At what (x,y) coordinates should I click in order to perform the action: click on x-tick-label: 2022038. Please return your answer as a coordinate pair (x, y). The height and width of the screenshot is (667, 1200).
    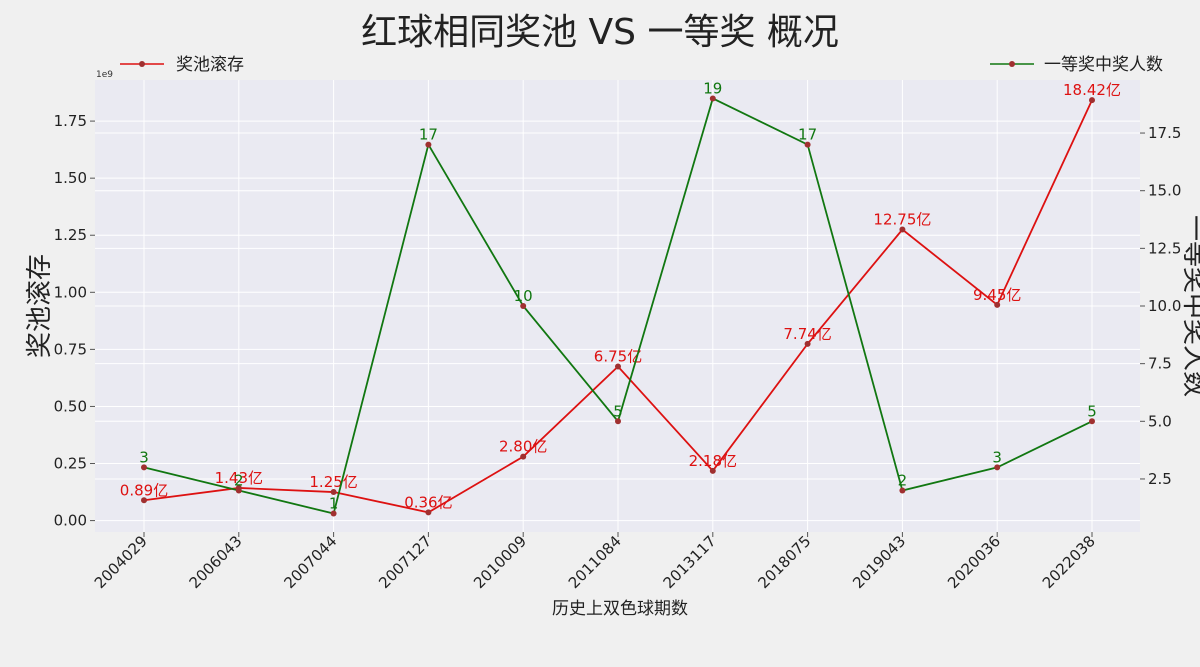
    Looking at the image, I should click on (1069, 562).